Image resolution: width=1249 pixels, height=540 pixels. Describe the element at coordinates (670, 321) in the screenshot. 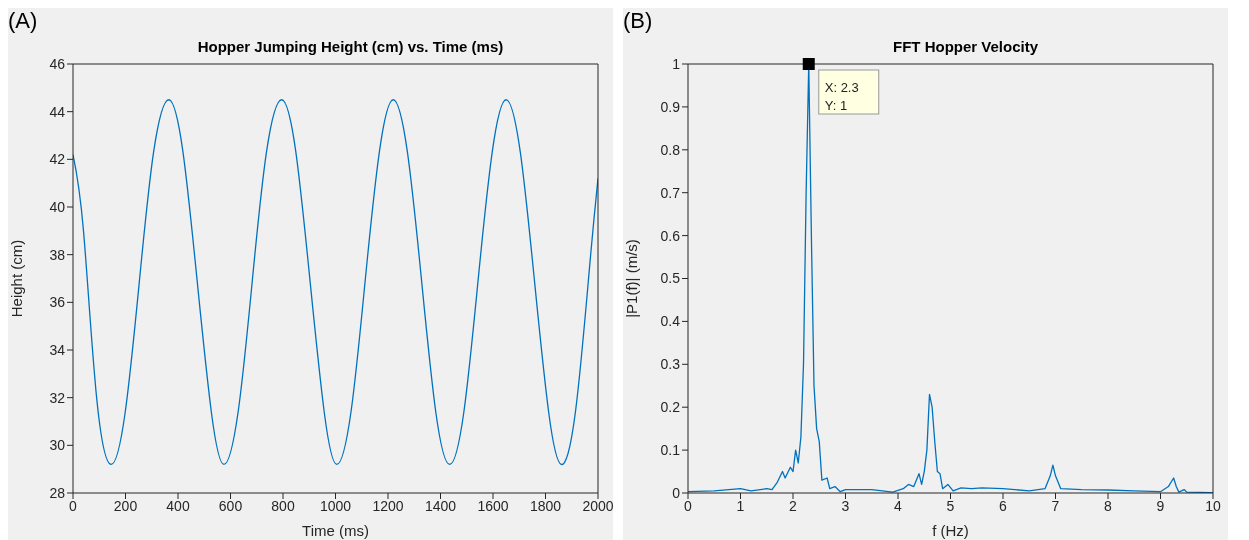

I see `y-tick-label: 0.4` at that location.